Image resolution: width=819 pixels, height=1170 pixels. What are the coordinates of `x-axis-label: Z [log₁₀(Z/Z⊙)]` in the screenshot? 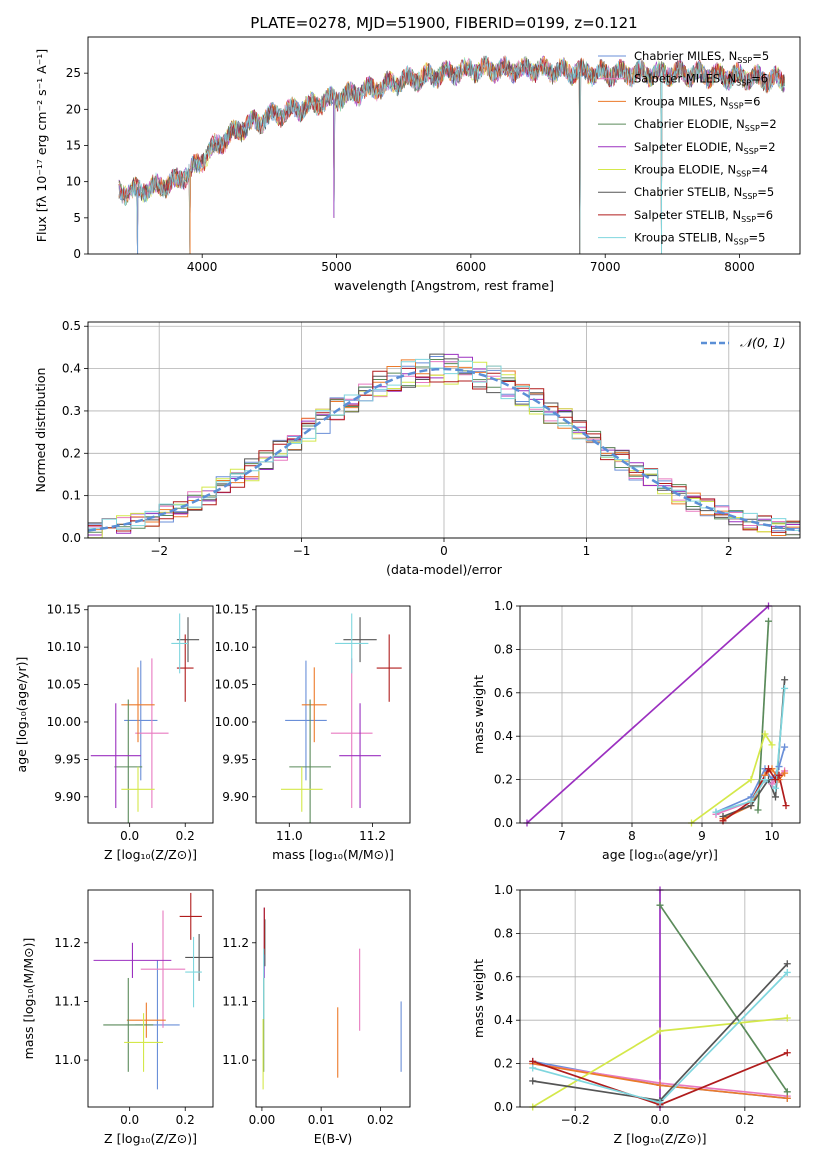 It's located at (660, 1138).